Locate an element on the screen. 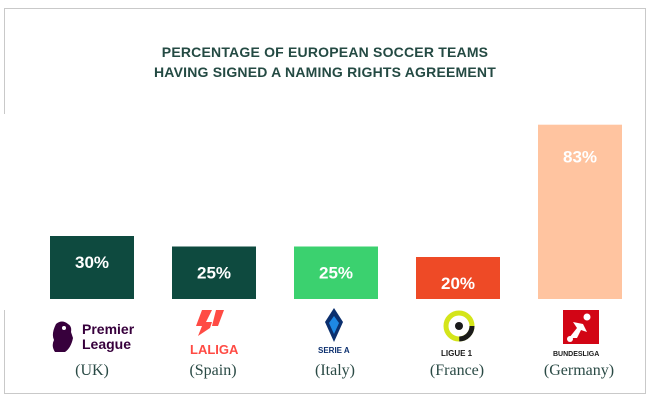  category-label-france: (France) is located at coordinates (457, 370).